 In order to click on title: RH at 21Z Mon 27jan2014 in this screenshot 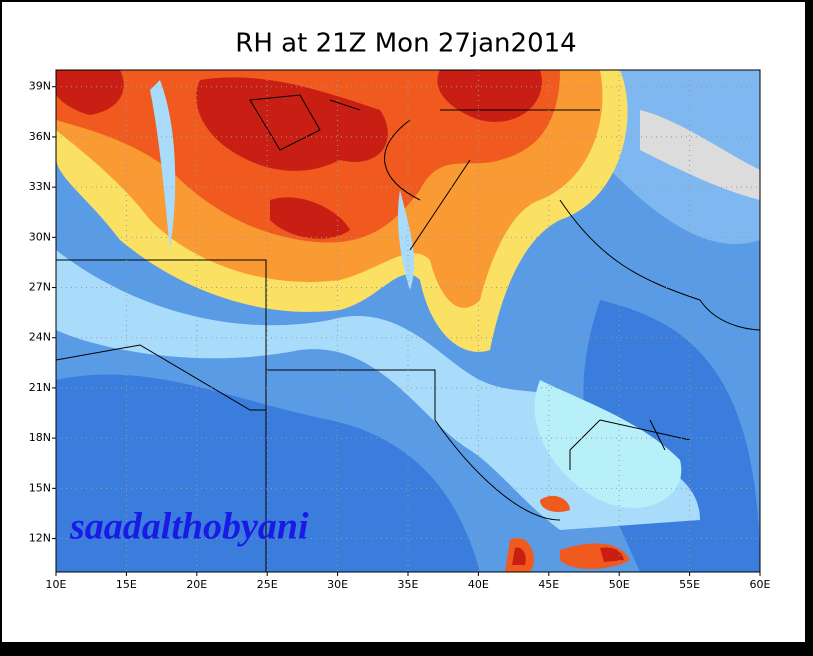, I will do `click(405, 44)`.